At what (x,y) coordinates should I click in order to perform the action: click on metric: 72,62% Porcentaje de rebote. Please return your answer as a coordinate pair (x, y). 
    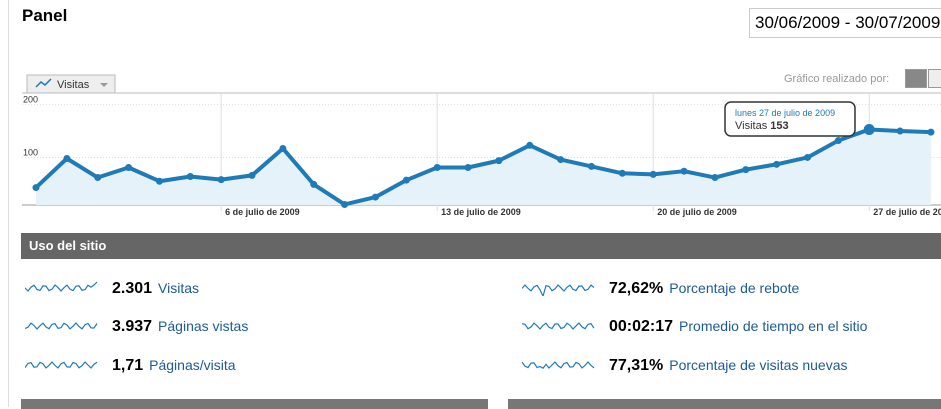
    Looking at the image, I should click on (704, 288).